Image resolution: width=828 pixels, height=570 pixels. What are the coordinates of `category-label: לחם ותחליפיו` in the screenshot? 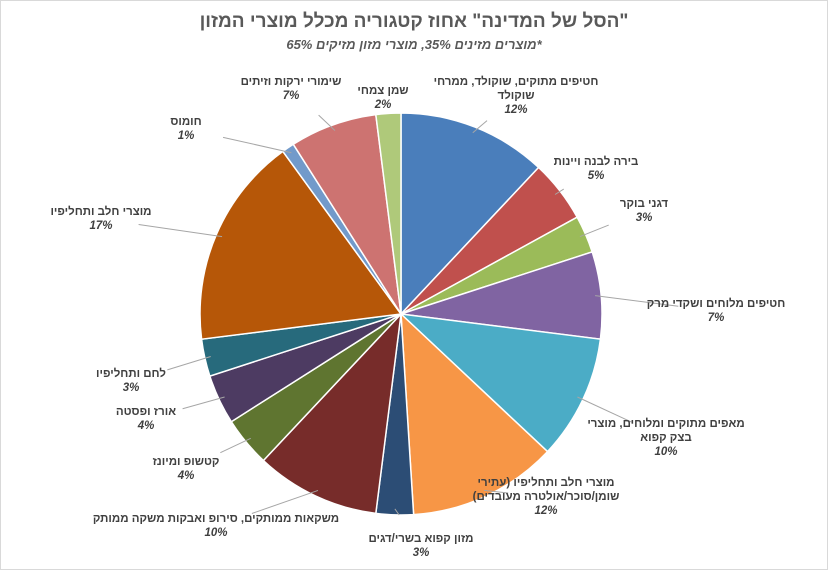 It's located at (131, 374).